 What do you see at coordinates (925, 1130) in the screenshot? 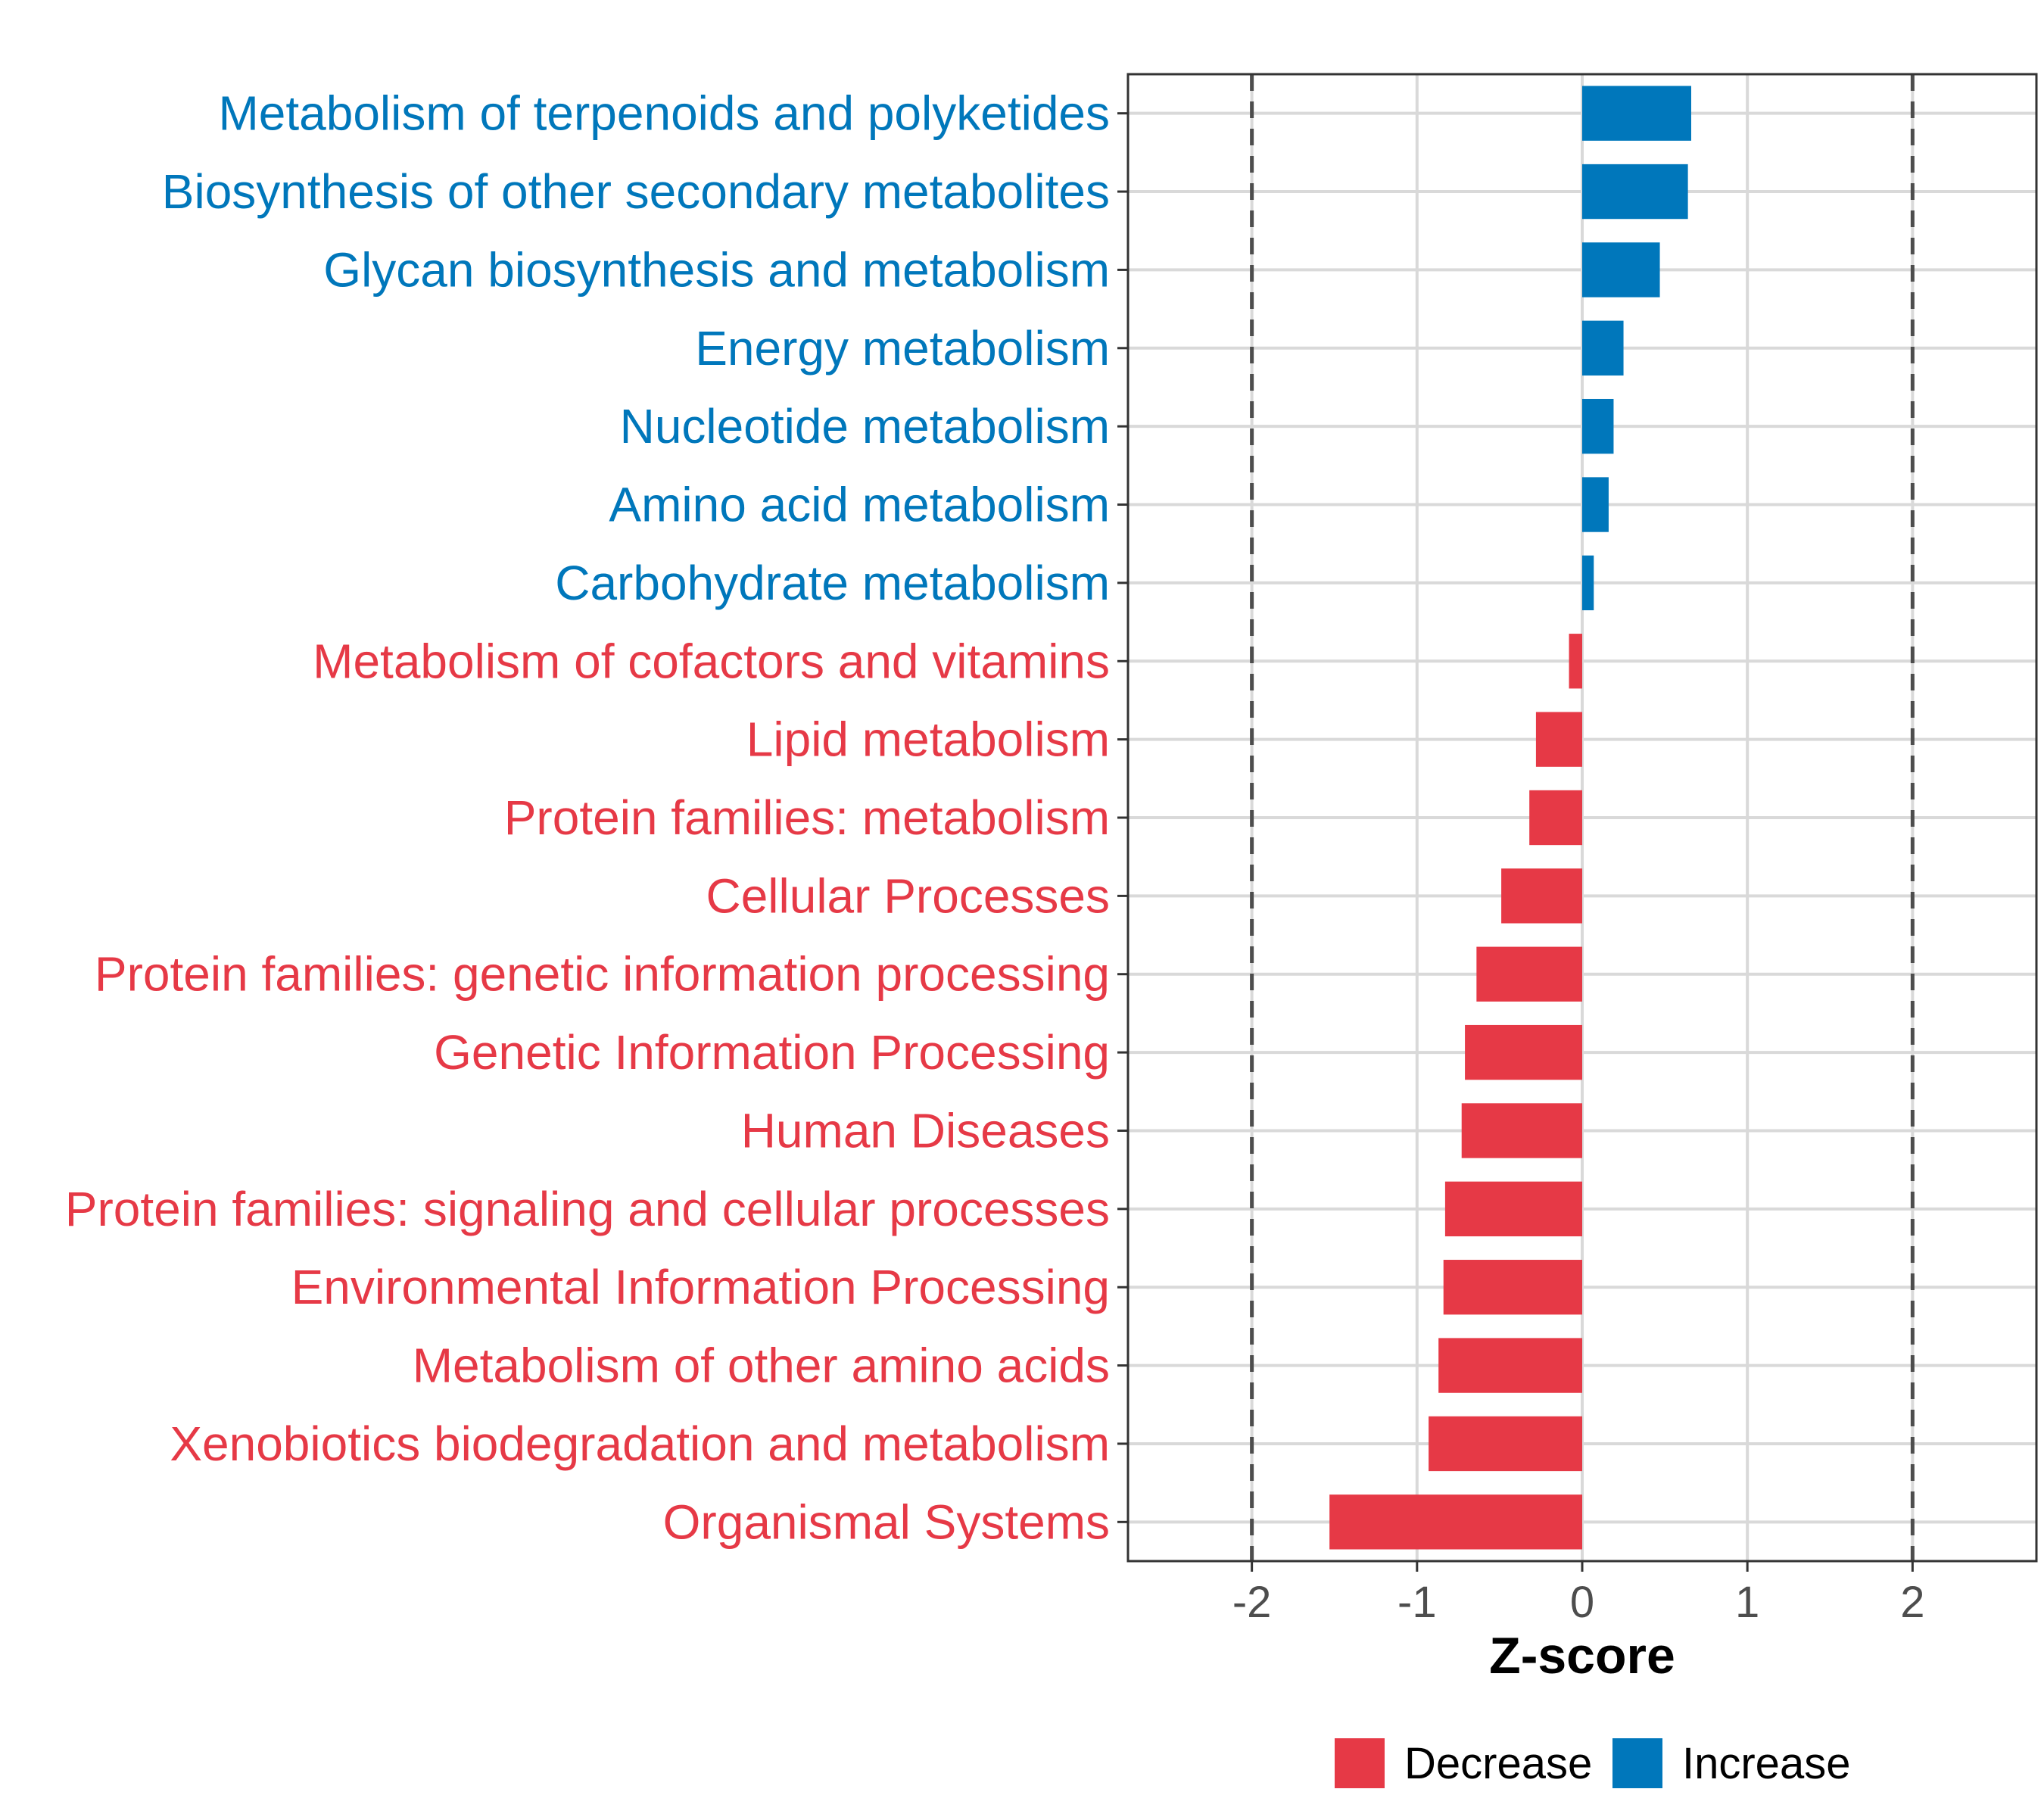
I see `category-label: Human Diseases` at bounding box center [925, 1130].